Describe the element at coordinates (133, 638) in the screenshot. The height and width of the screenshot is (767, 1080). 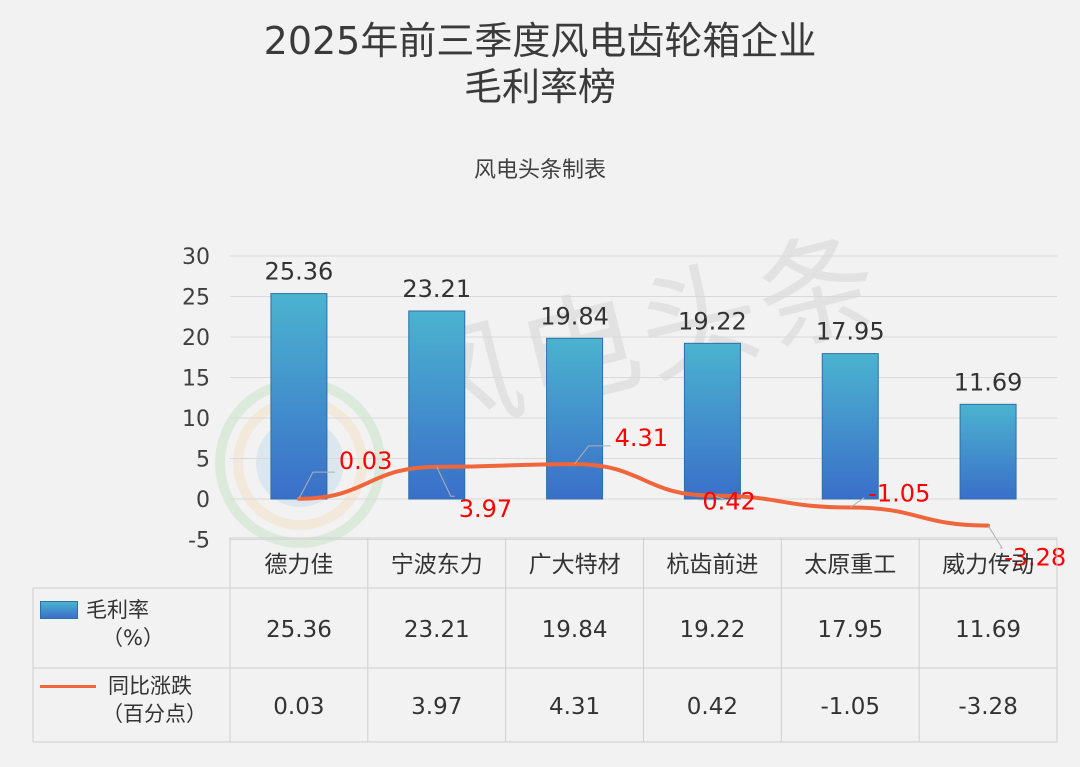
I see `legend-bar-label-2: （%）` at that location.